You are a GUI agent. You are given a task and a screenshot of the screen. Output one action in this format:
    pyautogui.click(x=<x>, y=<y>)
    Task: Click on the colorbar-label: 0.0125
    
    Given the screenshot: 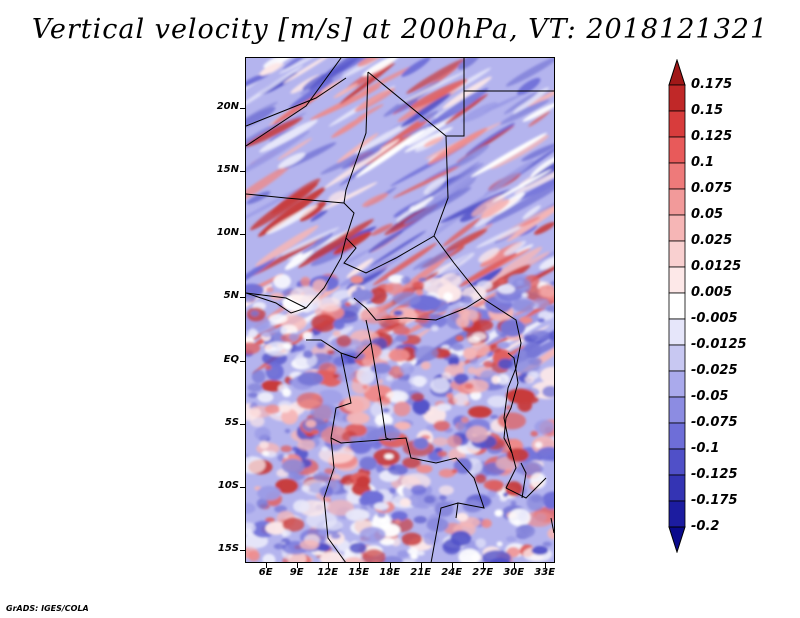 What is the action you would take?
    pyautogui.click(x=716, y=266)
    